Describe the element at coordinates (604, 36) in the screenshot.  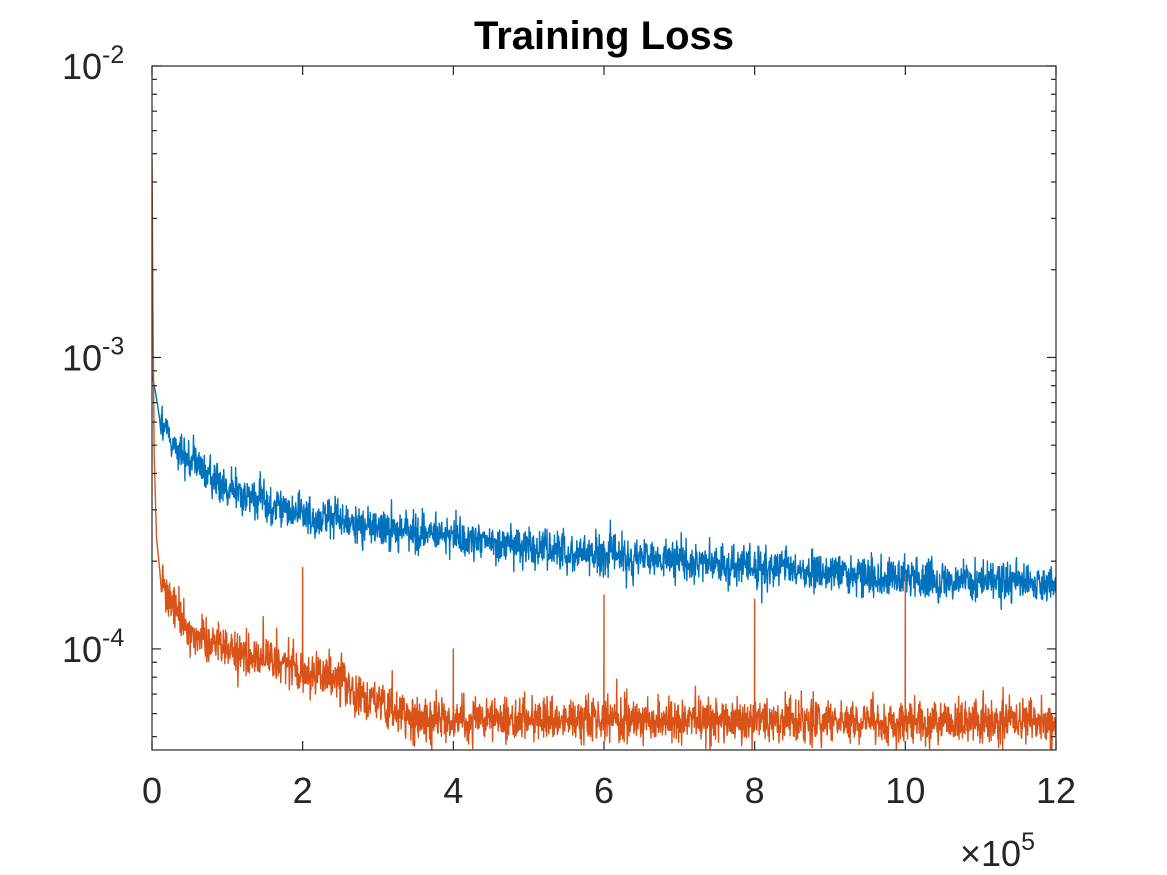
I see `chart-title: Training Loss` at that location.